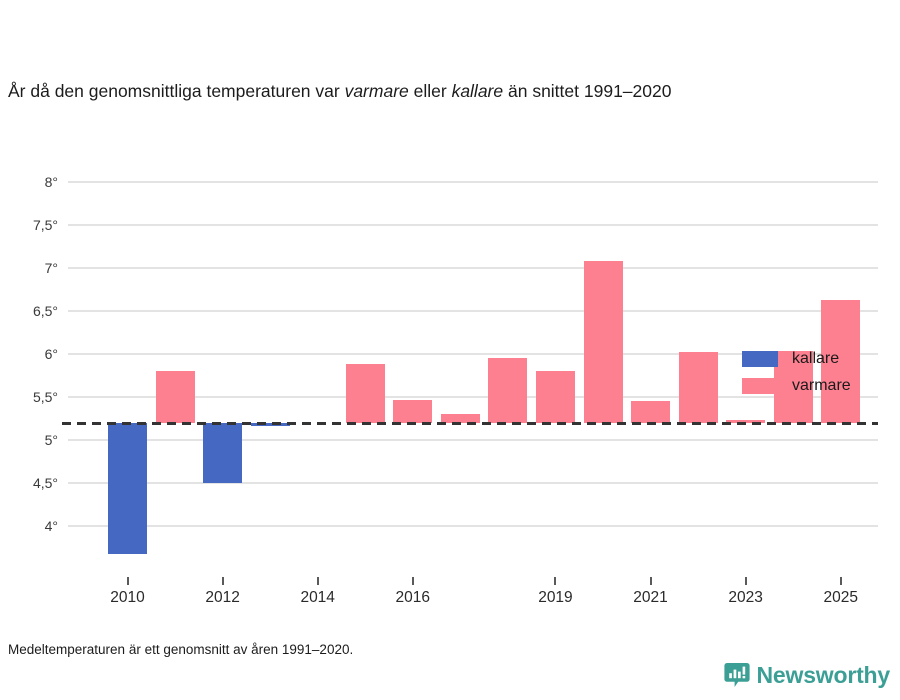 This screenshot has height=700, width=900. Describe the element at coordinates (45, 483) in the screenshot. I see `y-axis-tick-label: 4,5°` at that location.